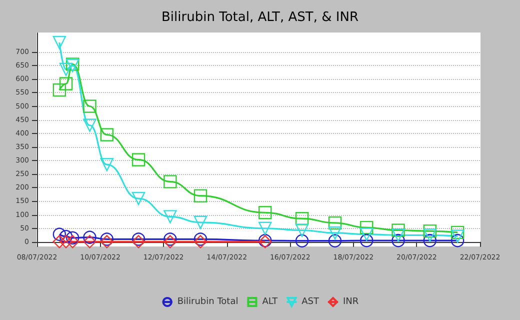 Image resolution: width=520 pixels, height=320 pixels. What do you see at coordinates (260, 17) in the screenshot?
I see `chart-title: Bilirubin Total, ALT, AST, & INR` at bounding box center [260, 17].